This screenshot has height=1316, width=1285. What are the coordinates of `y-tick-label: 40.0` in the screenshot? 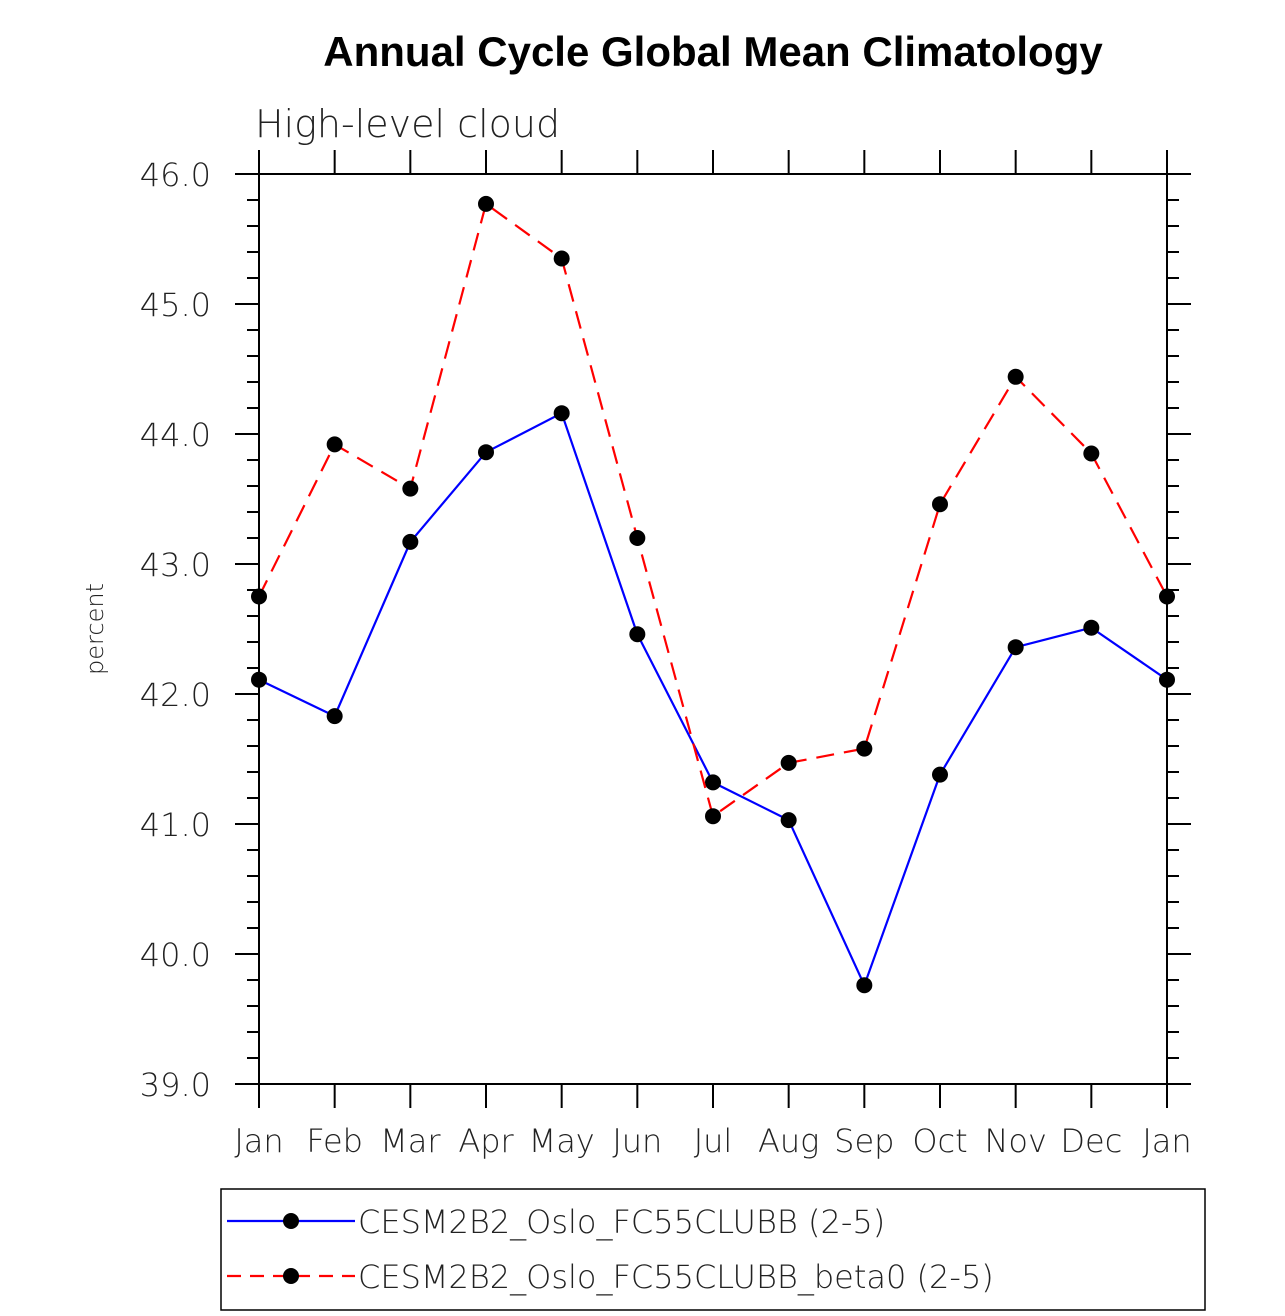 It's located at (175, 955).